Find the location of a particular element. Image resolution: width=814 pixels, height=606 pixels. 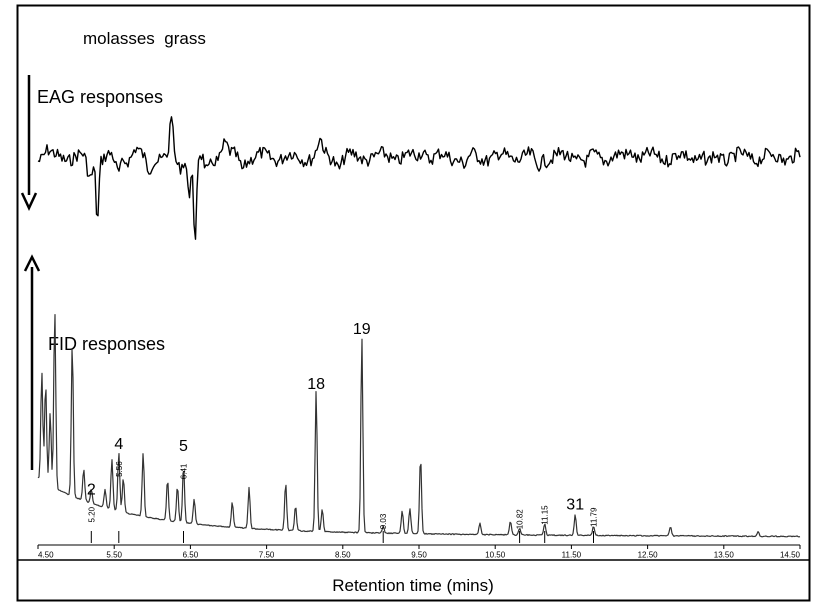

peak-label-19: 19 is located at coordinates (362, 329).